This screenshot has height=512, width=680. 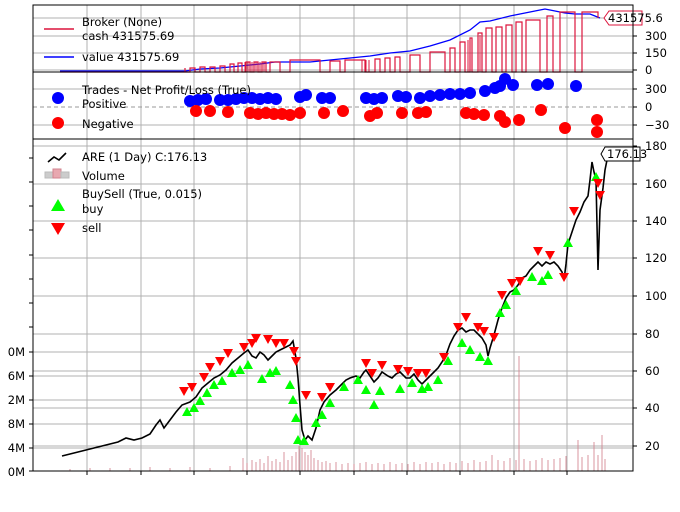 I want to click on negative-legend-marker, so click(x=58, y=123).